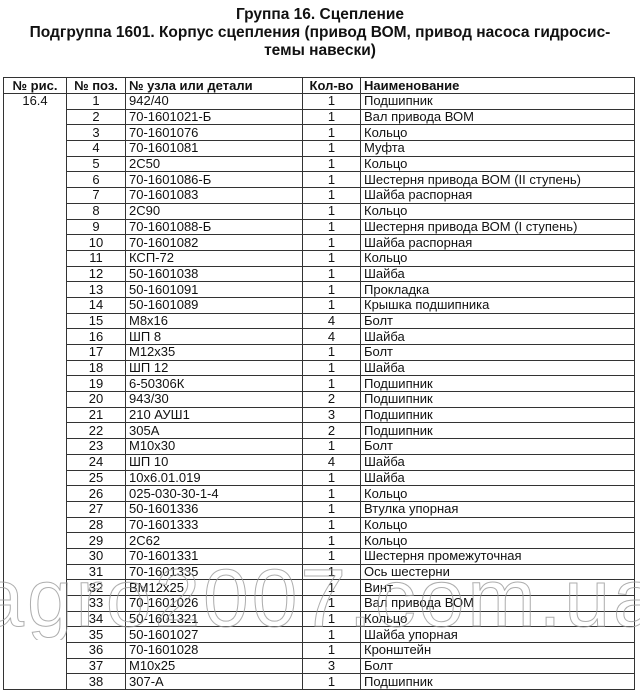 The height and width of the screenshot is (699, 640). I want to click on cell-part-number: 50-1601091, so click(214, 289).